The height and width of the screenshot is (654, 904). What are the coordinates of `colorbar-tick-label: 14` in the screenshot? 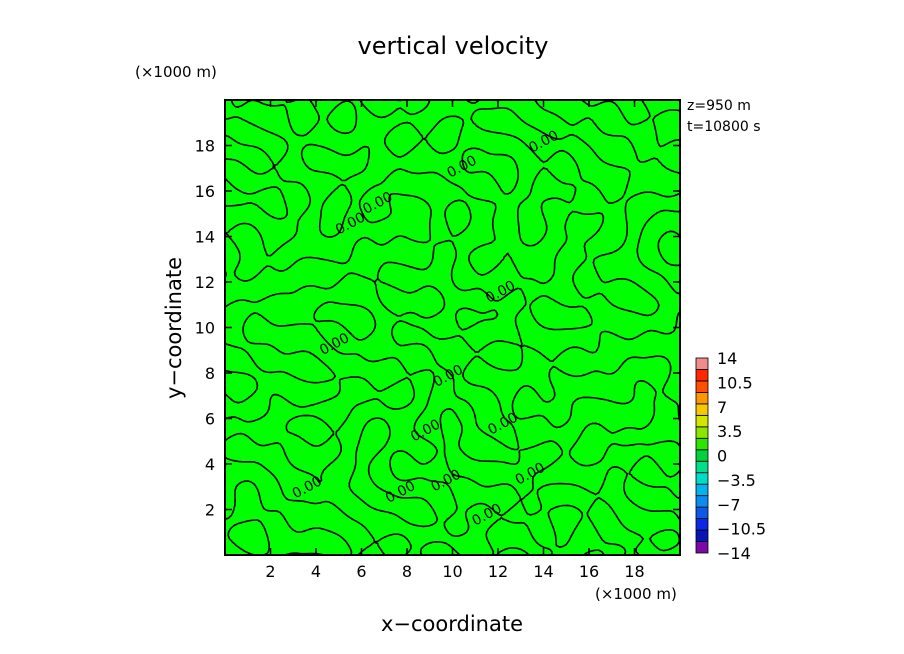 It's located at (727, 358).